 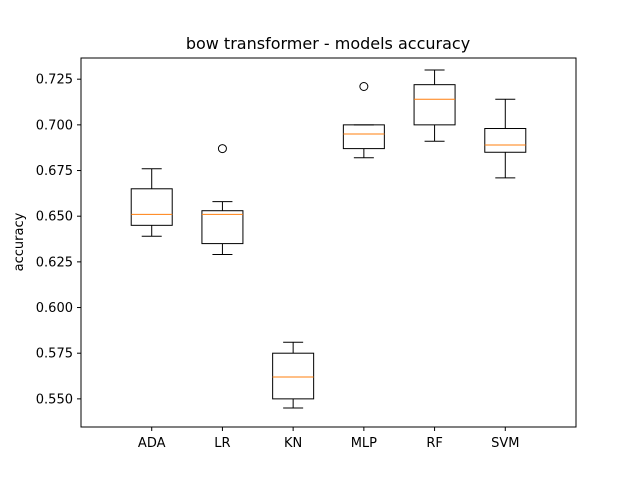 What do you see at coordinates (434, 443) in the screenshot?
I see `x-tick-label: RF` at bounding box center [434, 443].